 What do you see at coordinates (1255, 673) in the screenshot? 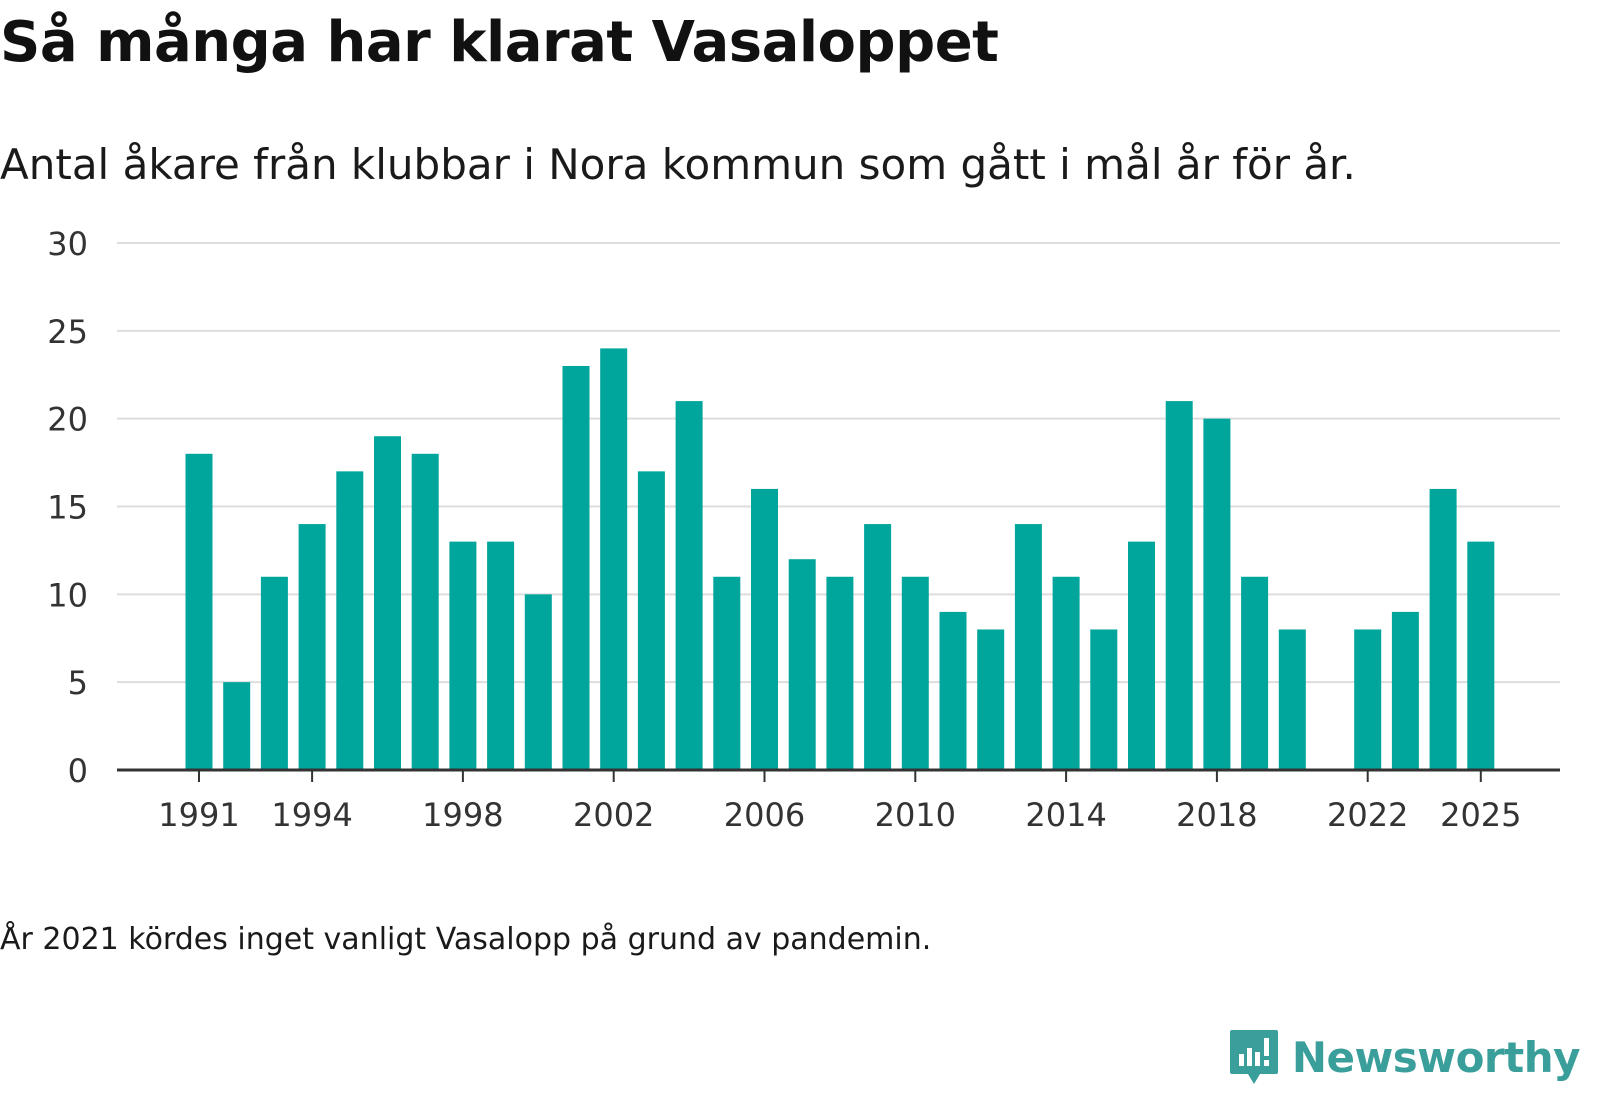
I see `bar-2019` at bounding box center [1255, 673].